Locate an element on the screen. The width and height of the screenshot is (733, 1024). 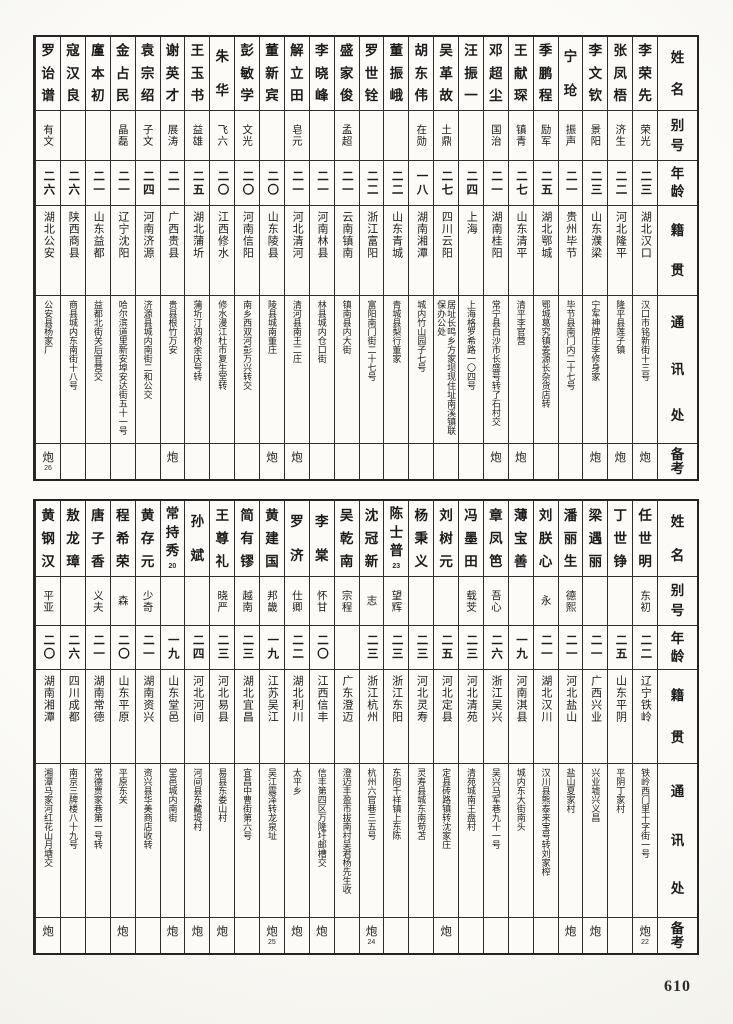
alias-text: 飞六 is located at coordinates (222, 135).